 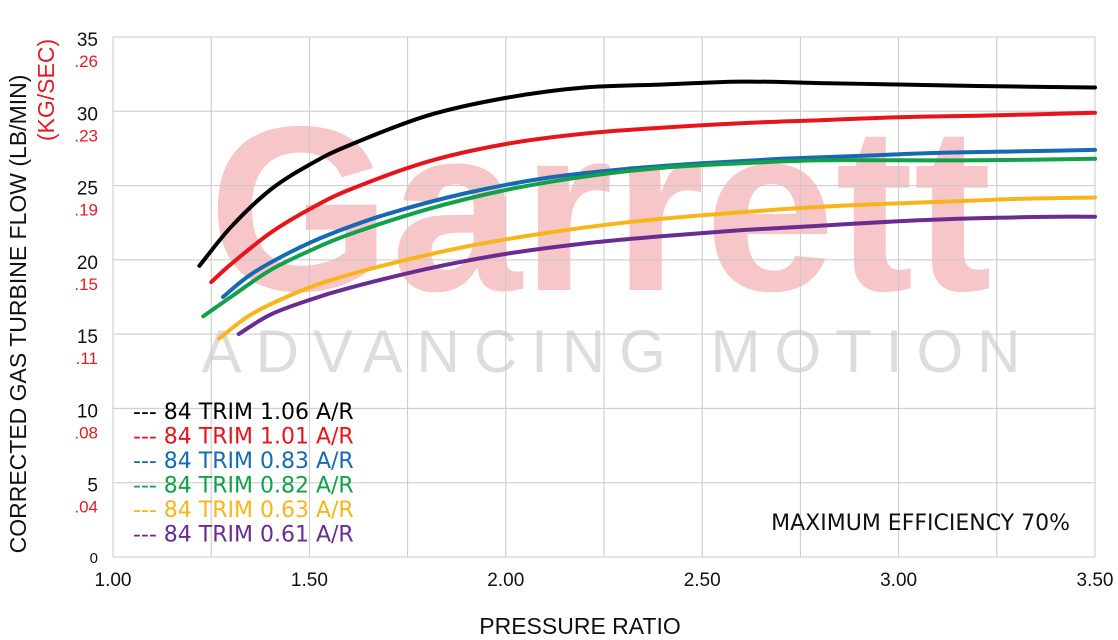 I want to click on x-tick-label: 1.50, so click(x=309, y=580).